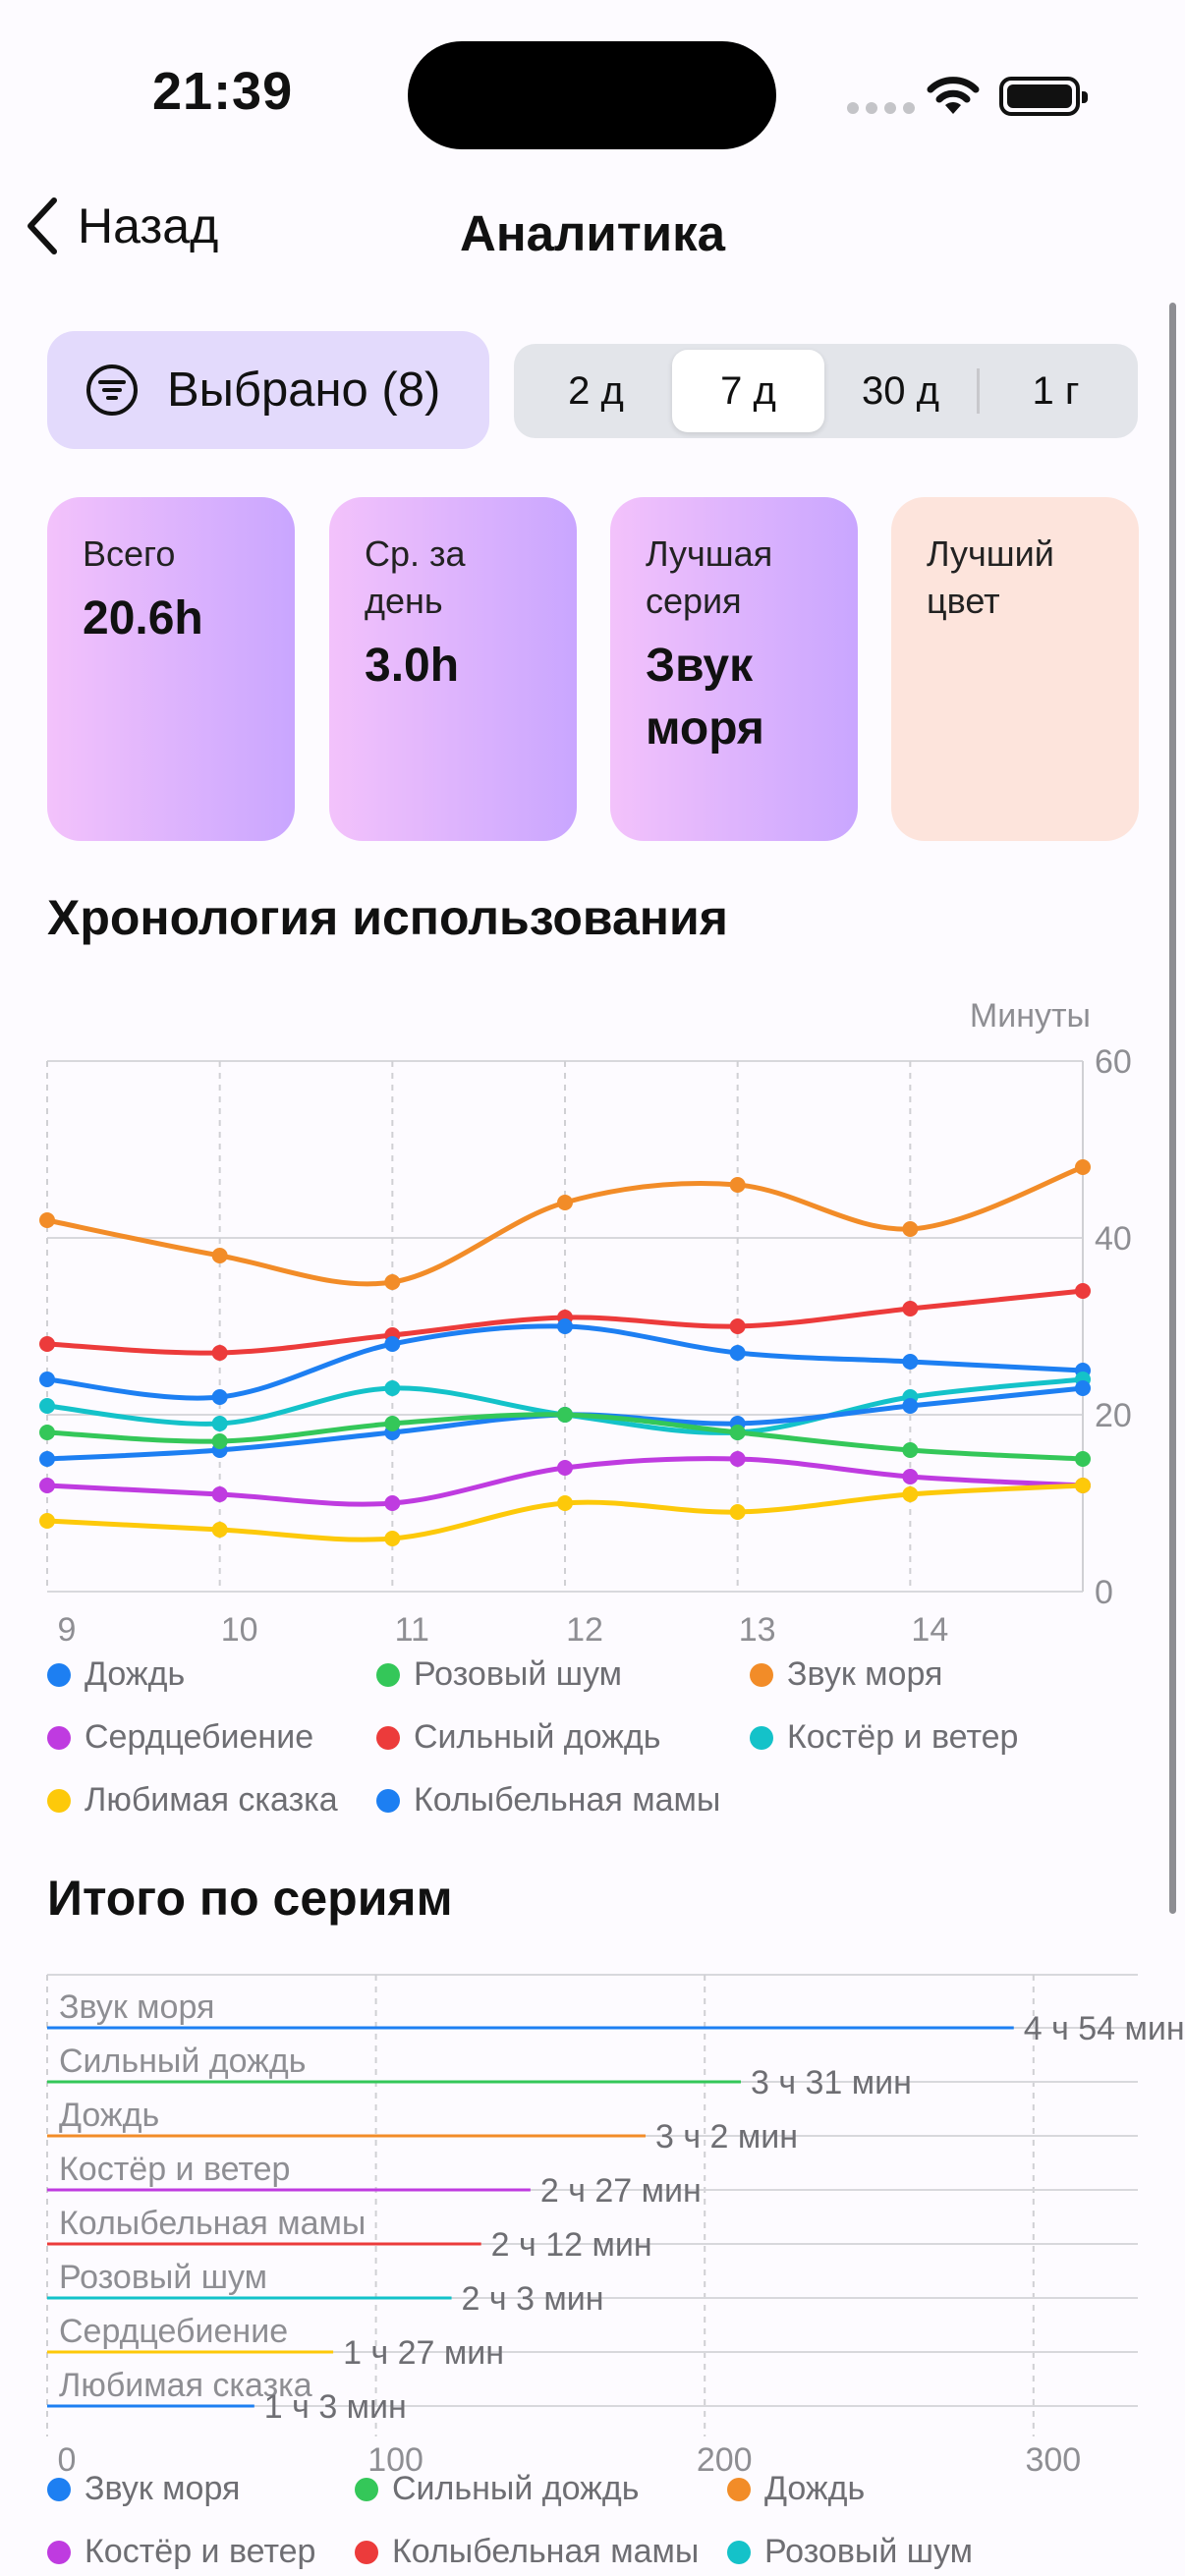 Image resolution: width=1185 pixels, height=2576 pixels. Describe the element at coordinates (596, 390) in the screenshot. I see `period-option-2d: 2 д` at that location.